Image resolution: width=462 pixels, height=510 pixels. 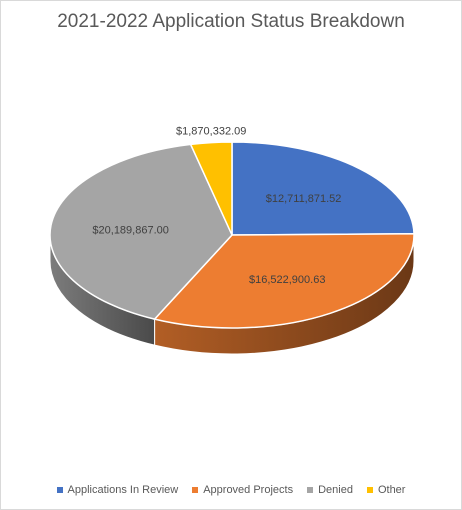 I want to click on chart-title: 2021-2022 Application Status Breakdown, so click(x=231, y=21).